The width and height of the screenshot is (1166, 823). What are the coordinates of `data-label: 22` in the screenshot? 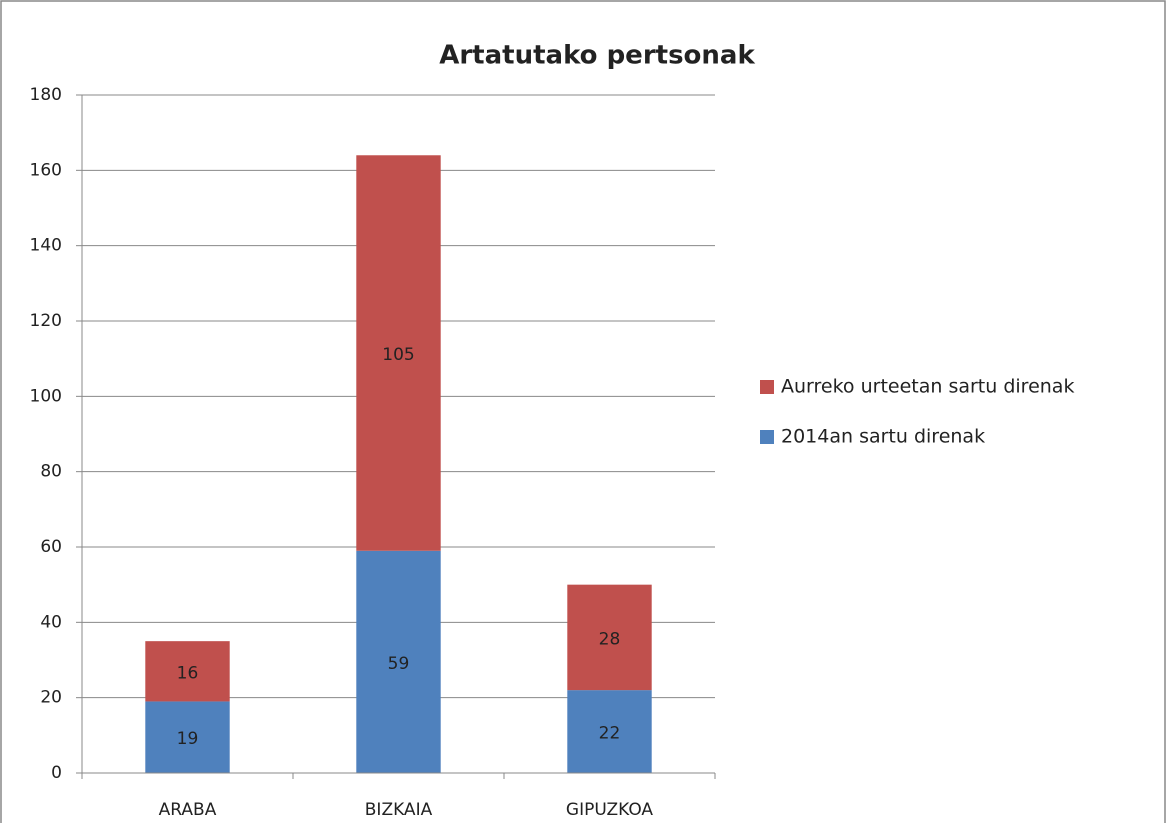 It's located at (610, 734).